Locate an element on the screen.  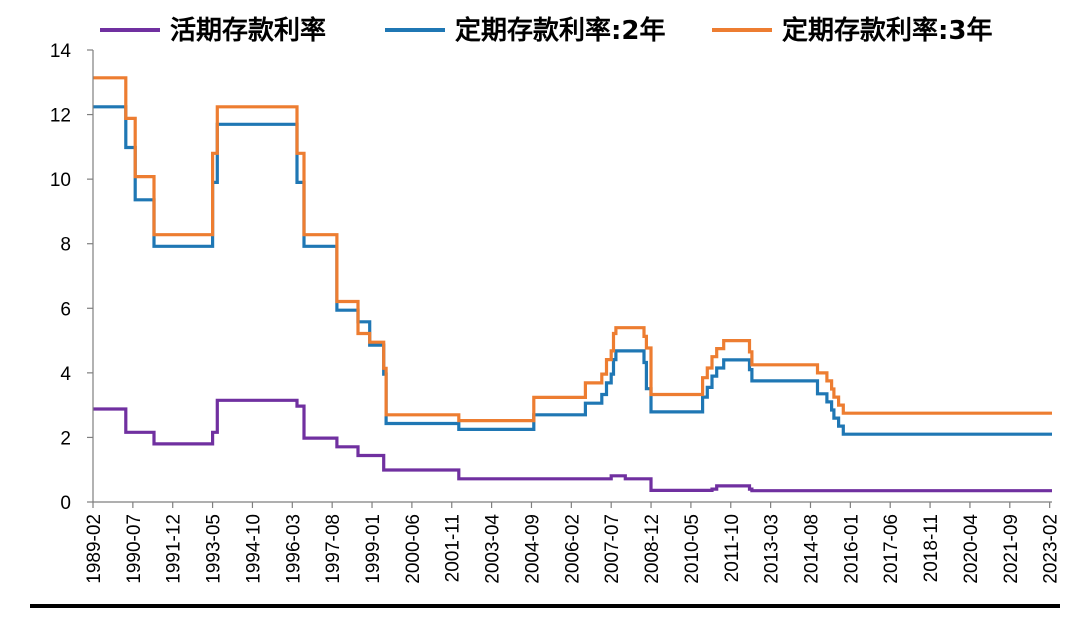
x-tick-label: 1990-07 is located at coordinates (134, 549).